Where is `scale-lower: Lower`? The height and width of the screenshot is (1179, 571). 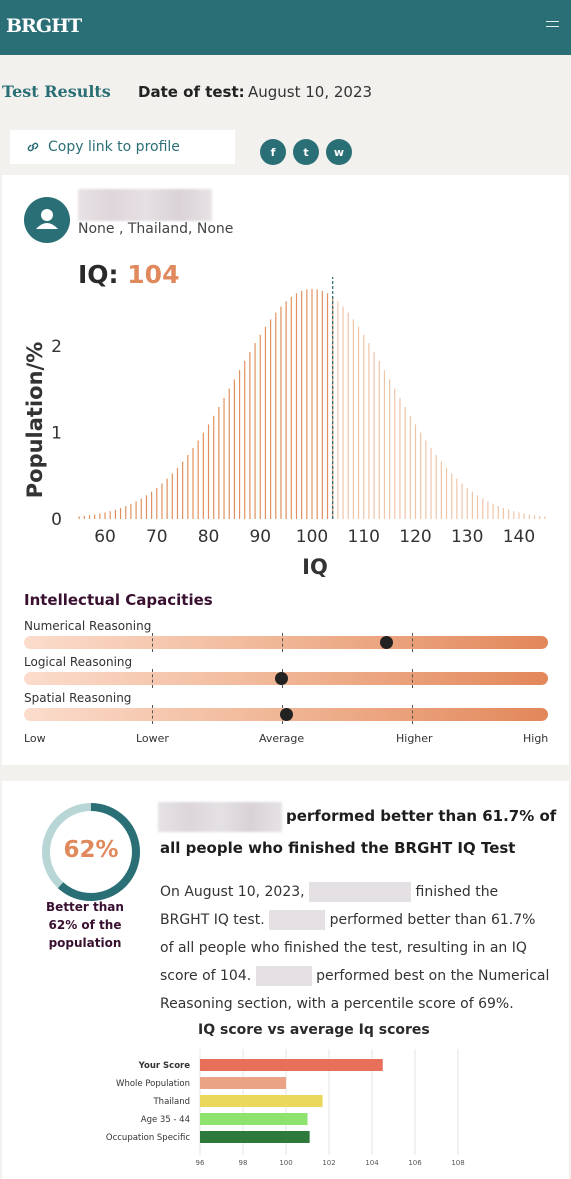 scale-lower: Lower is located at coordinates (152, 738).